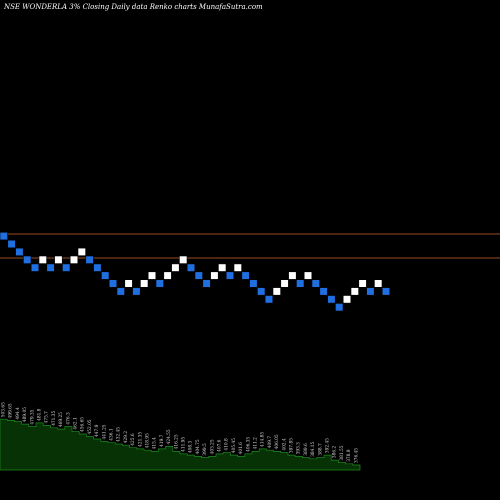 The width and height of the screenshot is (500, 500). Describe the element at coordinates (119, 434) in the screenshot. I see `volume-label: 432.45` at that location.